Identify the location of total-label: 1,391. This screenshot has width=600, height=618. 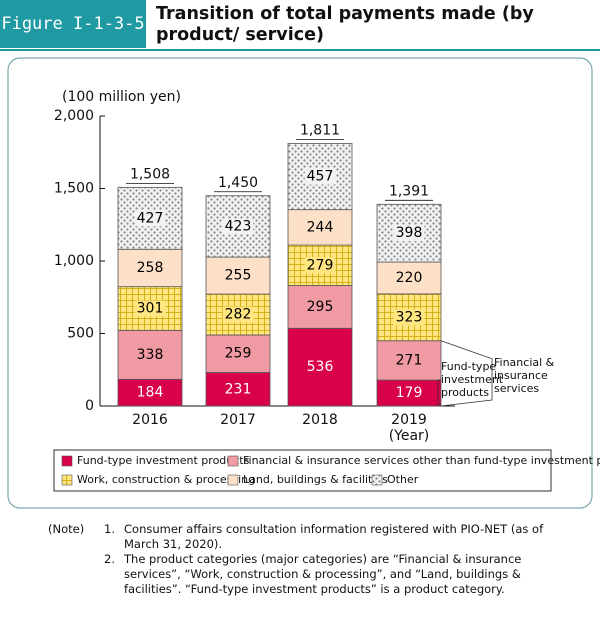
(409, 191).